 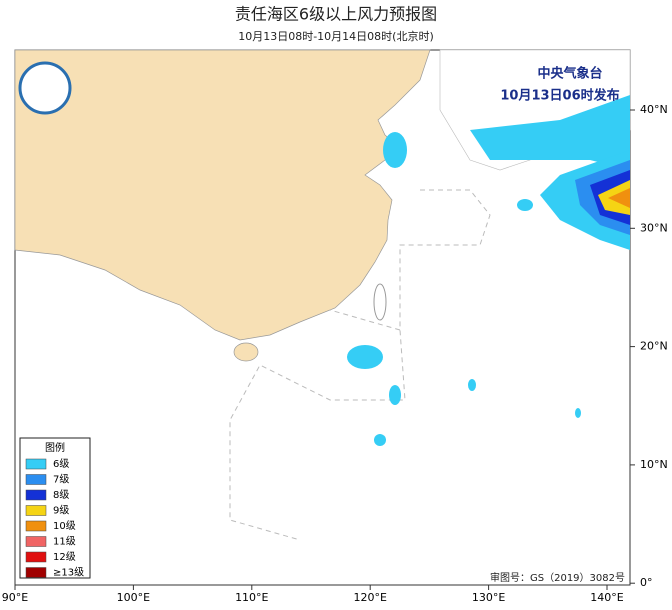 What do you see at coordinates (654, 464) in the screenshot?
I see `y-label: 10°N` at bounding box center [654, 464].